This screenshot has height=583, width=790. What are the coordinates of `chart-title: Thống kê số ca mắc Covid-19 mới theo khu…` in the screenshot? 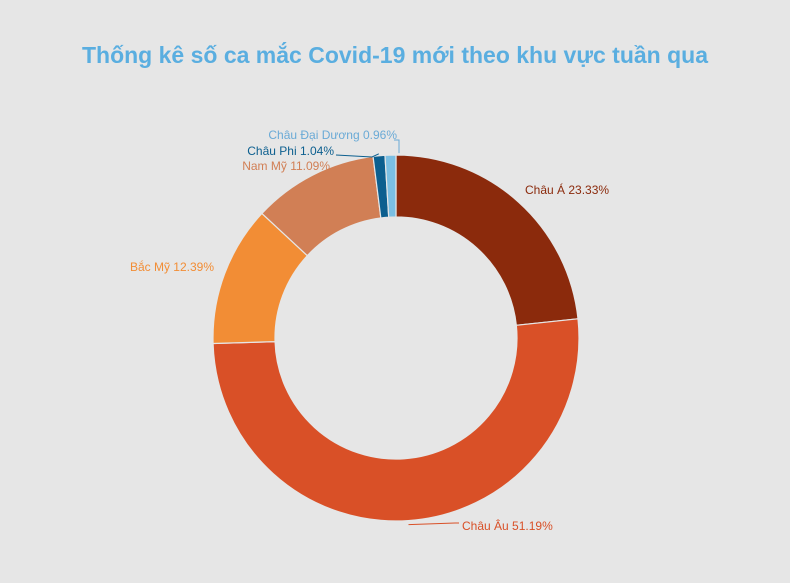 It's located at (395, 55).